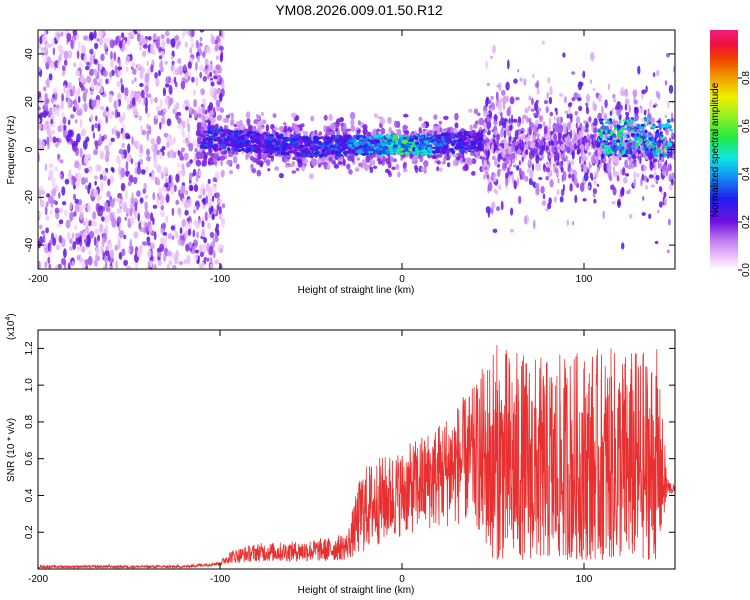 This screenshot has height=600, width=750. Describe the element at coordinates (359, 10) in the screenshot. I see `chart-title: YM08.2026.009.01.50.R12` at that location.